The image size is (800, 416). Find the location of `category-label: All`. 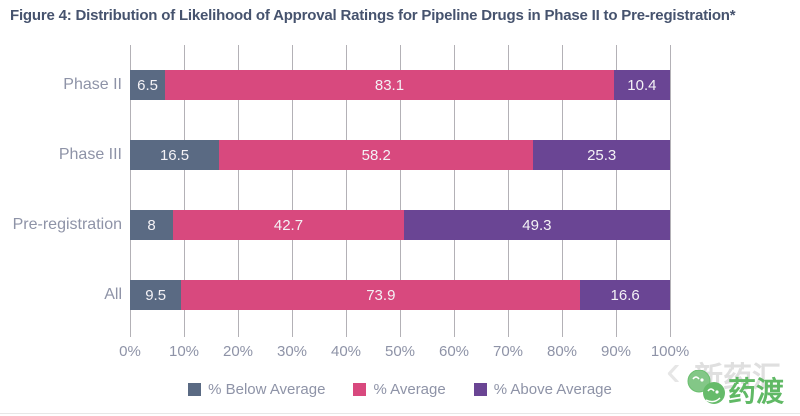

category-label: All is located at coordinates (113, 294).